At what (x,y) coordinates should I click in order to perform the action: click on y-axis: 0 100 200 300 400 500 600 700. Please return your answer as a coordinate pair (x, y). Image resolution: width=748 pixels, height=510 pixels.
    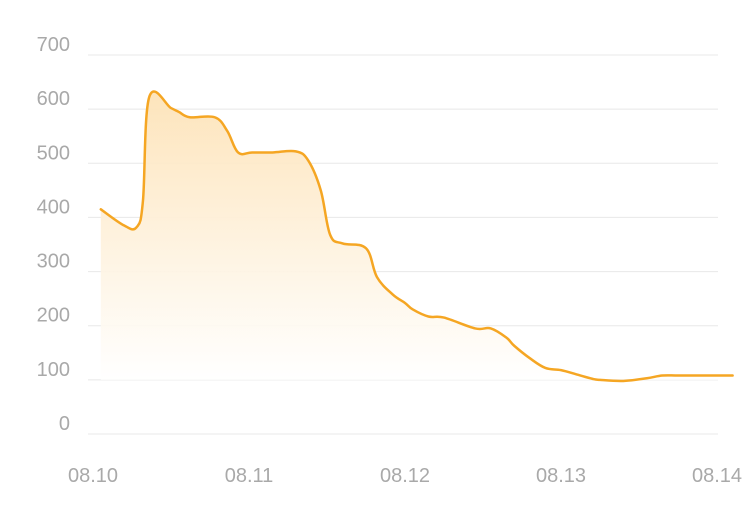
    Looking at the image, I should click on (53, 234).